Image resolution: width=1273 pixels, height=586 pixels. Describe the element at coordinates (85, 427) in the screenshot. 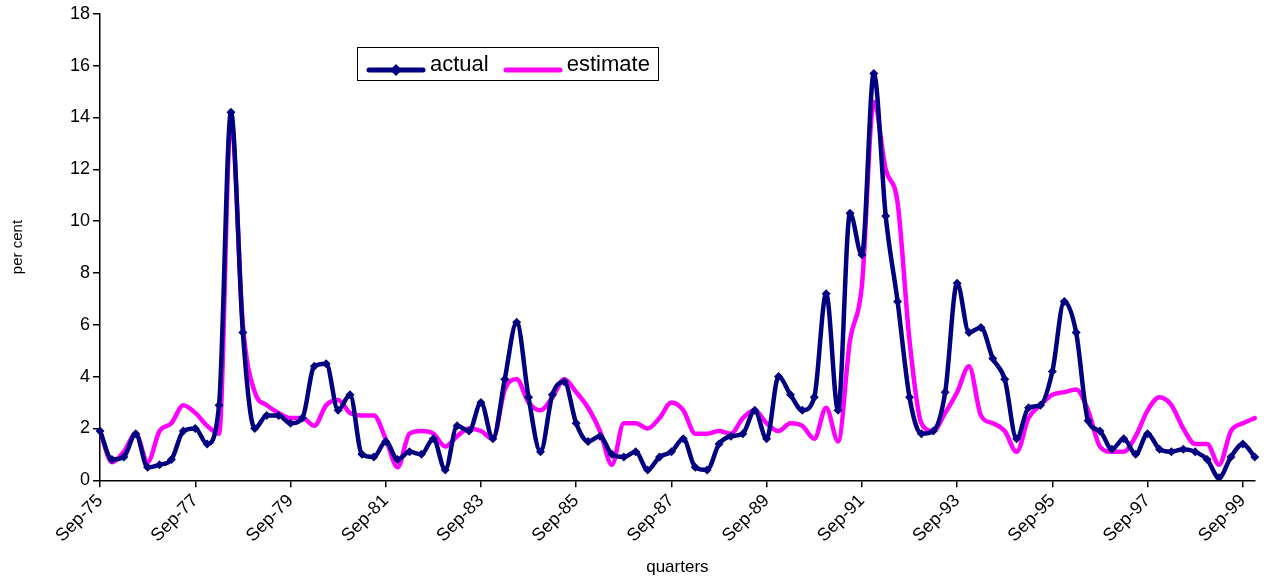

I see `y-tick-label: 2` at that location.